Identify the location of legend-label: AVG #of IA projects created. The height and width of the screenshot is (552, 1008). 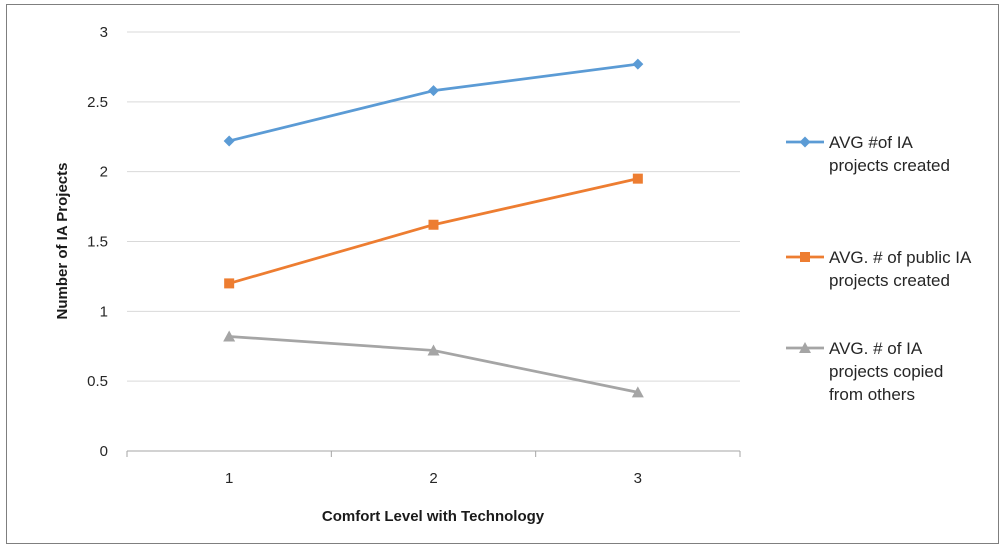
(889, 154).